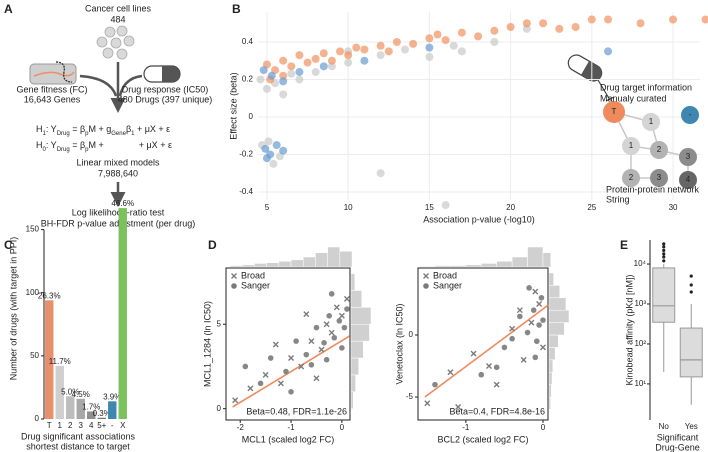 The image size is (708, 452). What do you see at coordinates (447, 285) in the screenshot?
I see `legend-label: Sanger` at bounding box center [447, 285].